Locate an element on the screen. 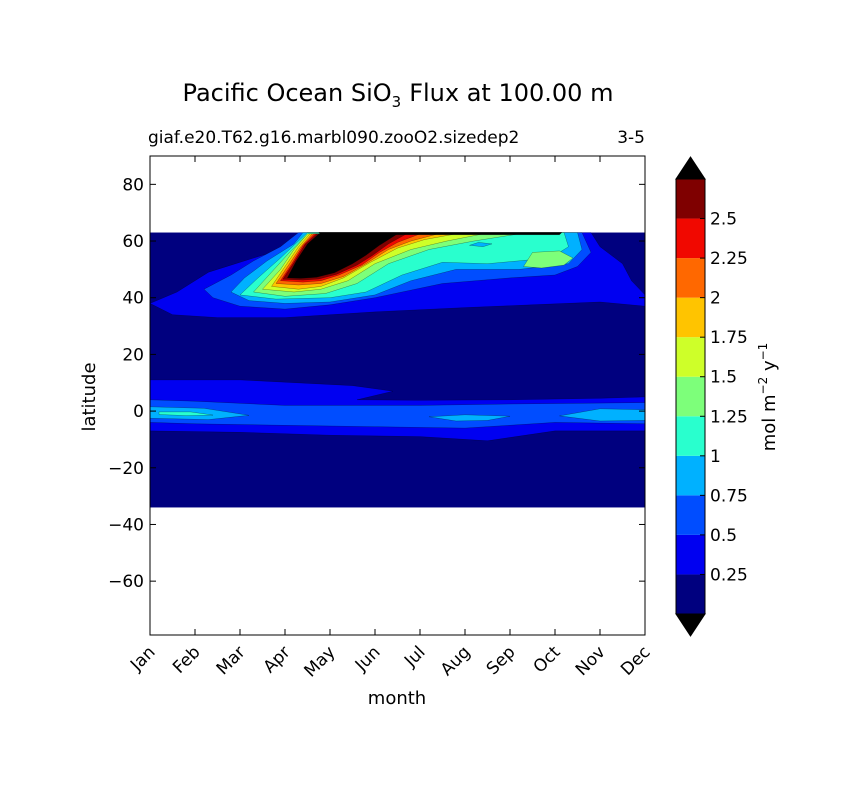 The height and width of the screenshot is (788, 863). title-rest: Flux at 100.00 m is located at coordinates (511, 93).